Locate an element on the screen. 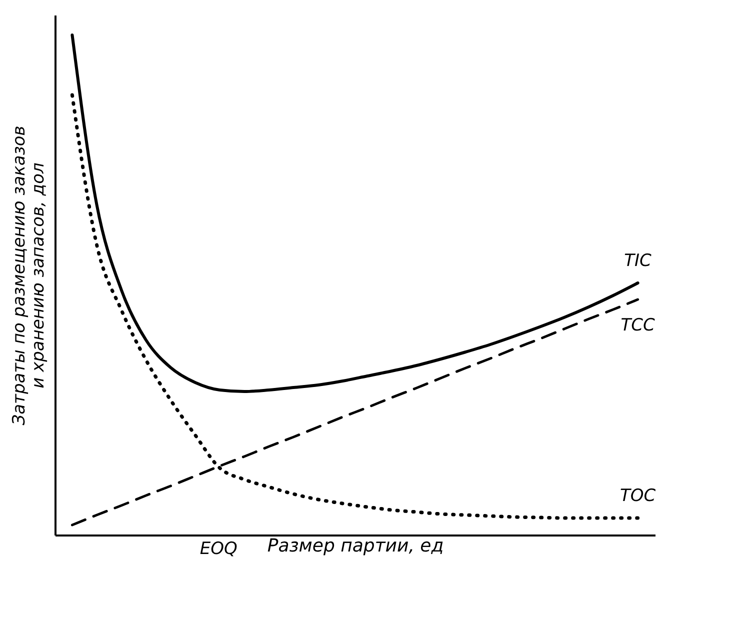  series-label: TOC is located at coordinates (638, 496).